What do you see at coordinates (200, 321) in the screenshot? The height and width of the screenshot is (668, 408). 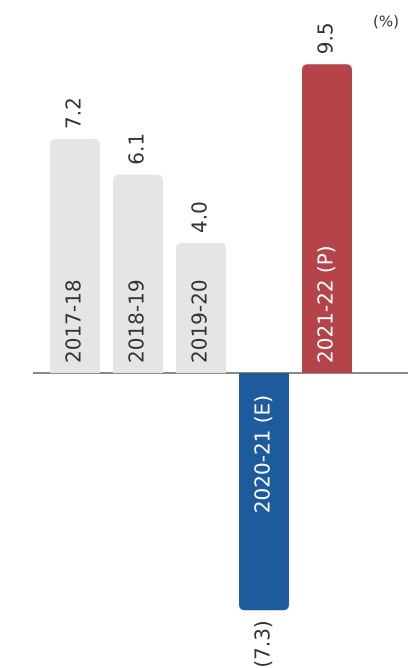 I see `category-label: 2019-20` at bounding box center [200, 321].